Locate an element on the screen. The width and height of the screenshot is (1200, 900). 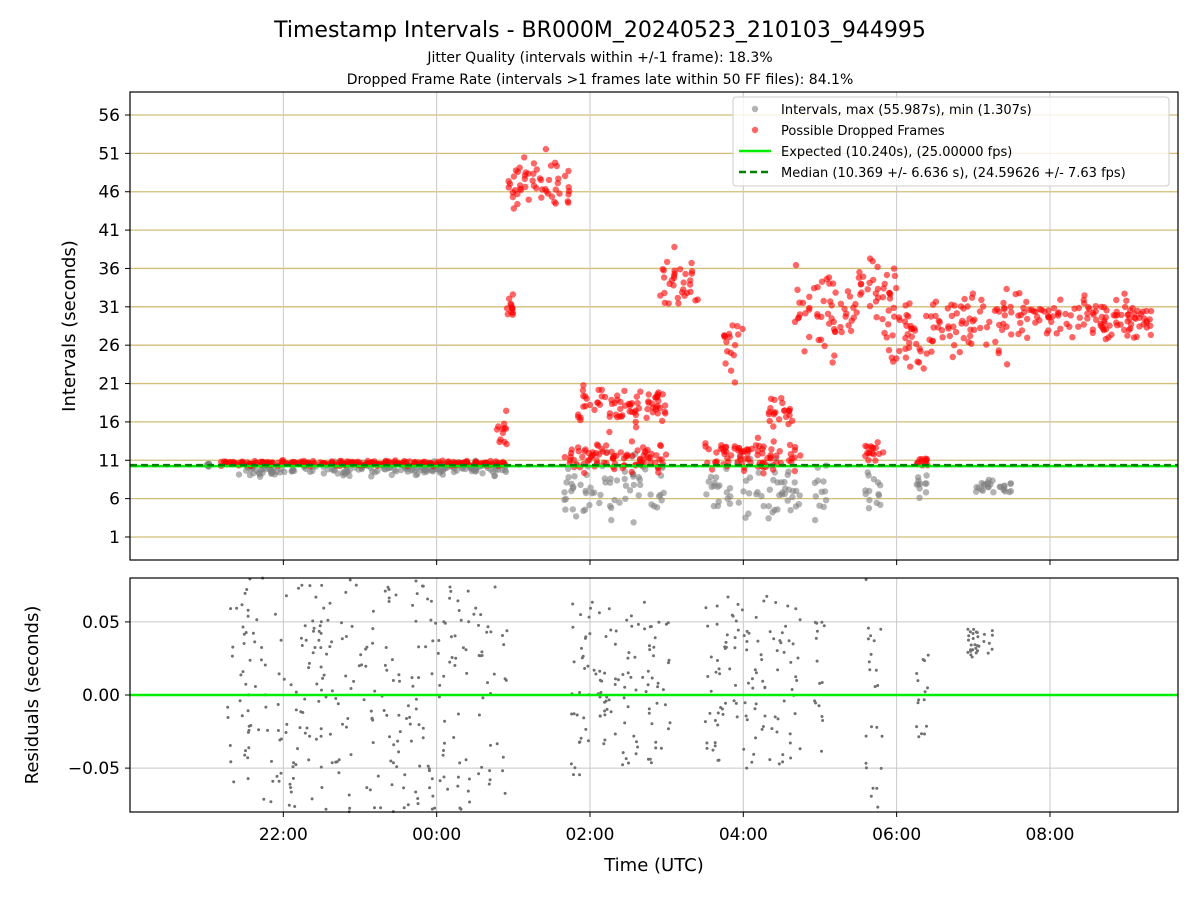
bottom-y-ticks: −0.05 0.00 0.05 is located at coordinates (99, 696).